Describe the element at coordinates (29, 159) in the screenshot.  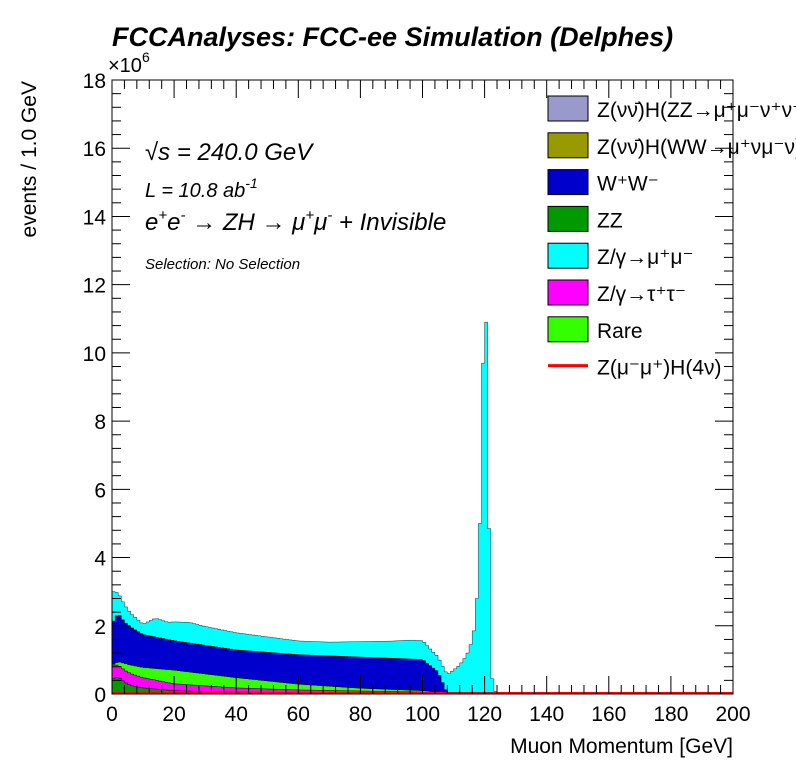
I see `y-axis-label: events / 1.0 GeV` at that location.